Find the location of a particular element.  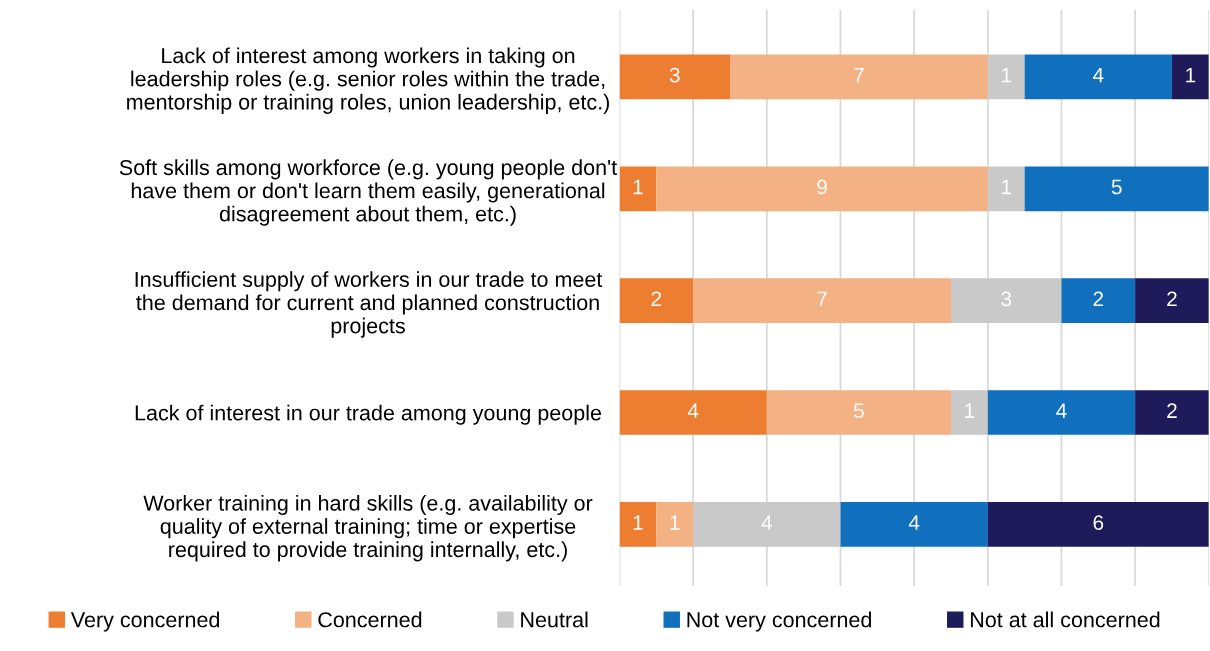

y-tick-label: Lack of interest in our trade among young people is located at coordinates (368, 414).